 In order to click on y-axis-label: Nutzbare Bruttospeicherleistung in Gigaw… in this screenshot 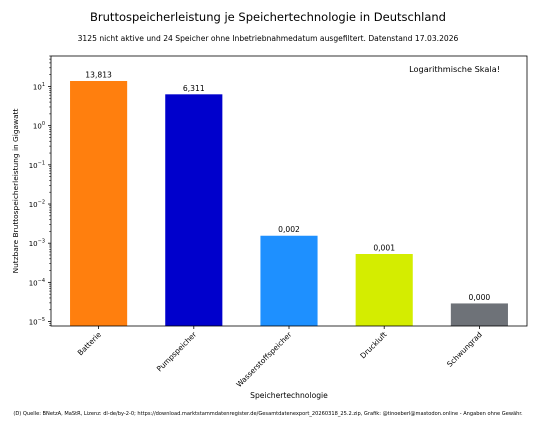, I will do `click(15, 190)`.